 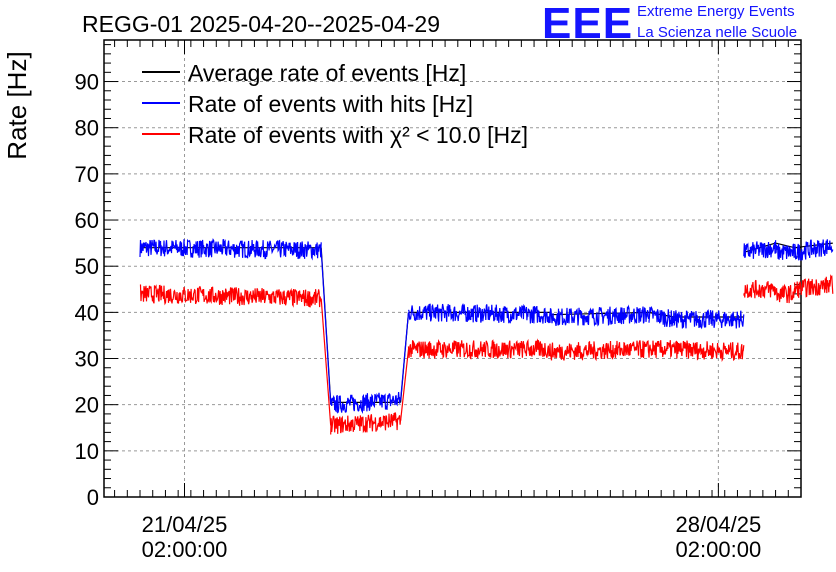 I want to click on y-tick-label: 50, so click(x=87, y=266).